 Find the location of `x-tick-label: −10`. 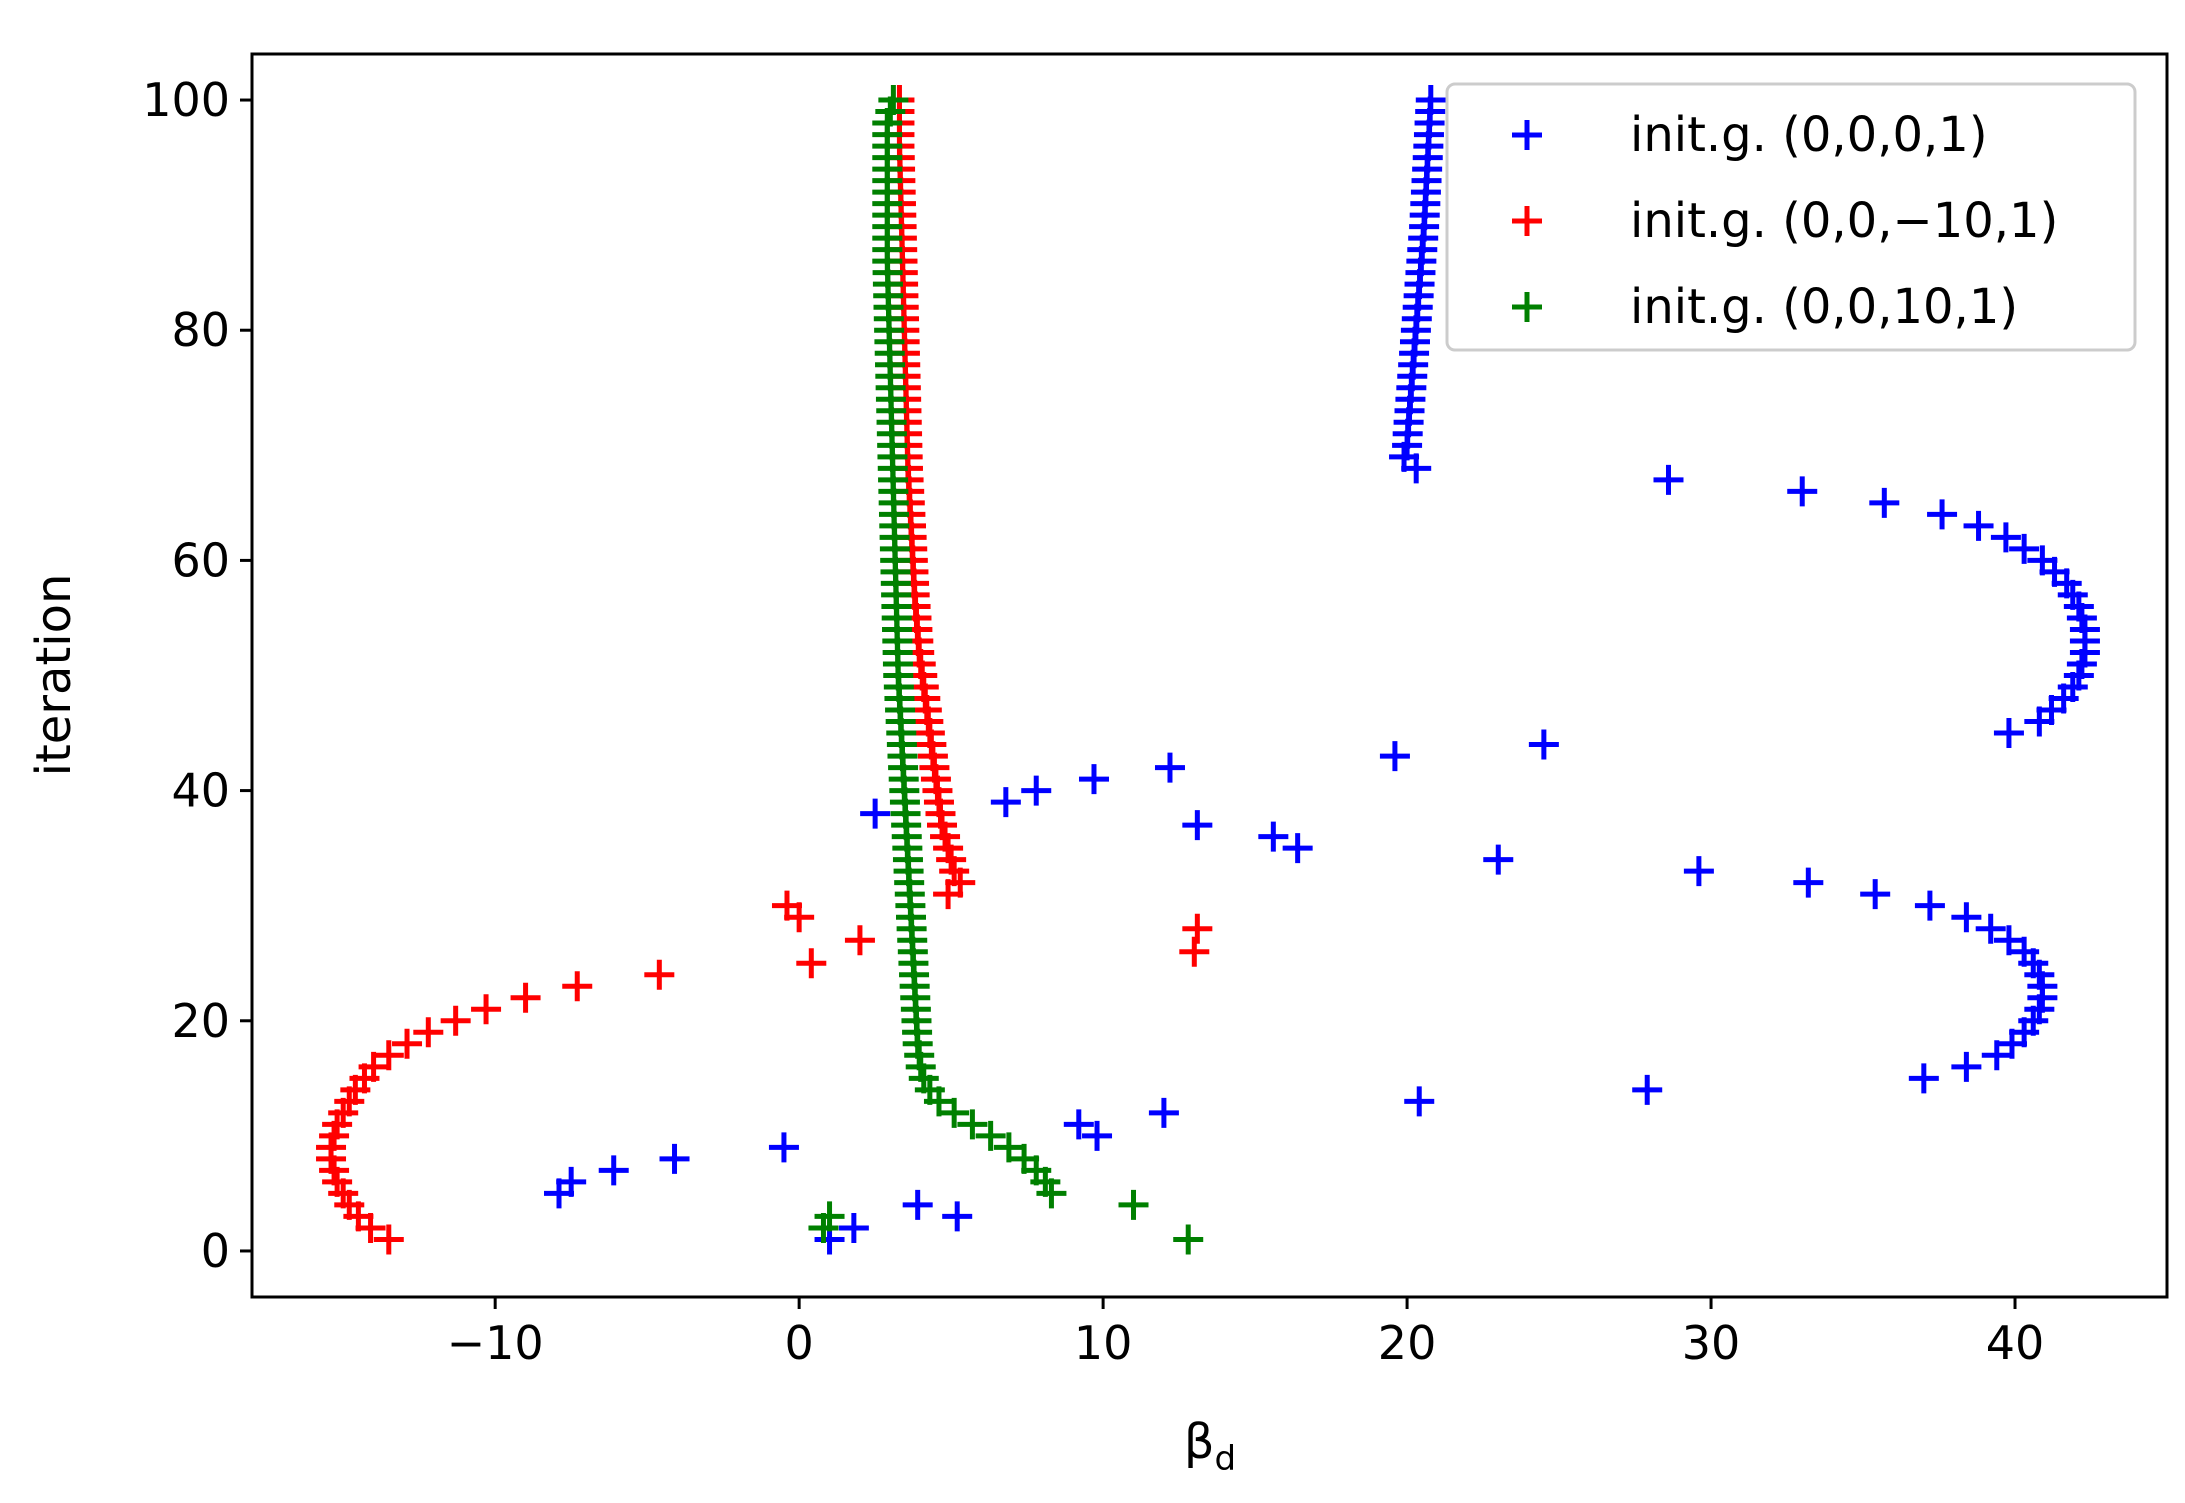

x-tick-label: −10 is located at coordinates (495, 1343).